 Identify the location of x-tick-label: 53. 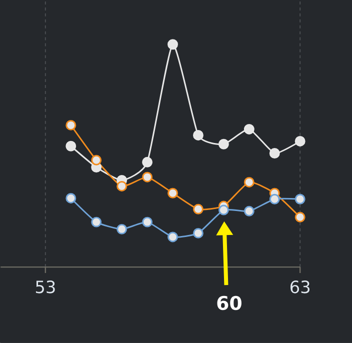
(45, 287).